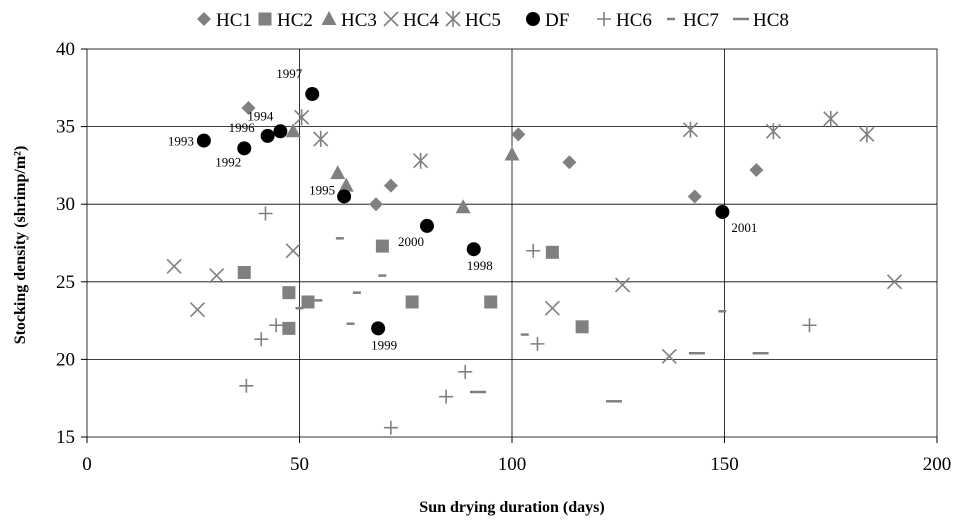 The image size is (957, 523). What do you see at coordinates (359, 20) in the screenshot?
I see `legend-label: HC3` at bounding box center [359, 20].